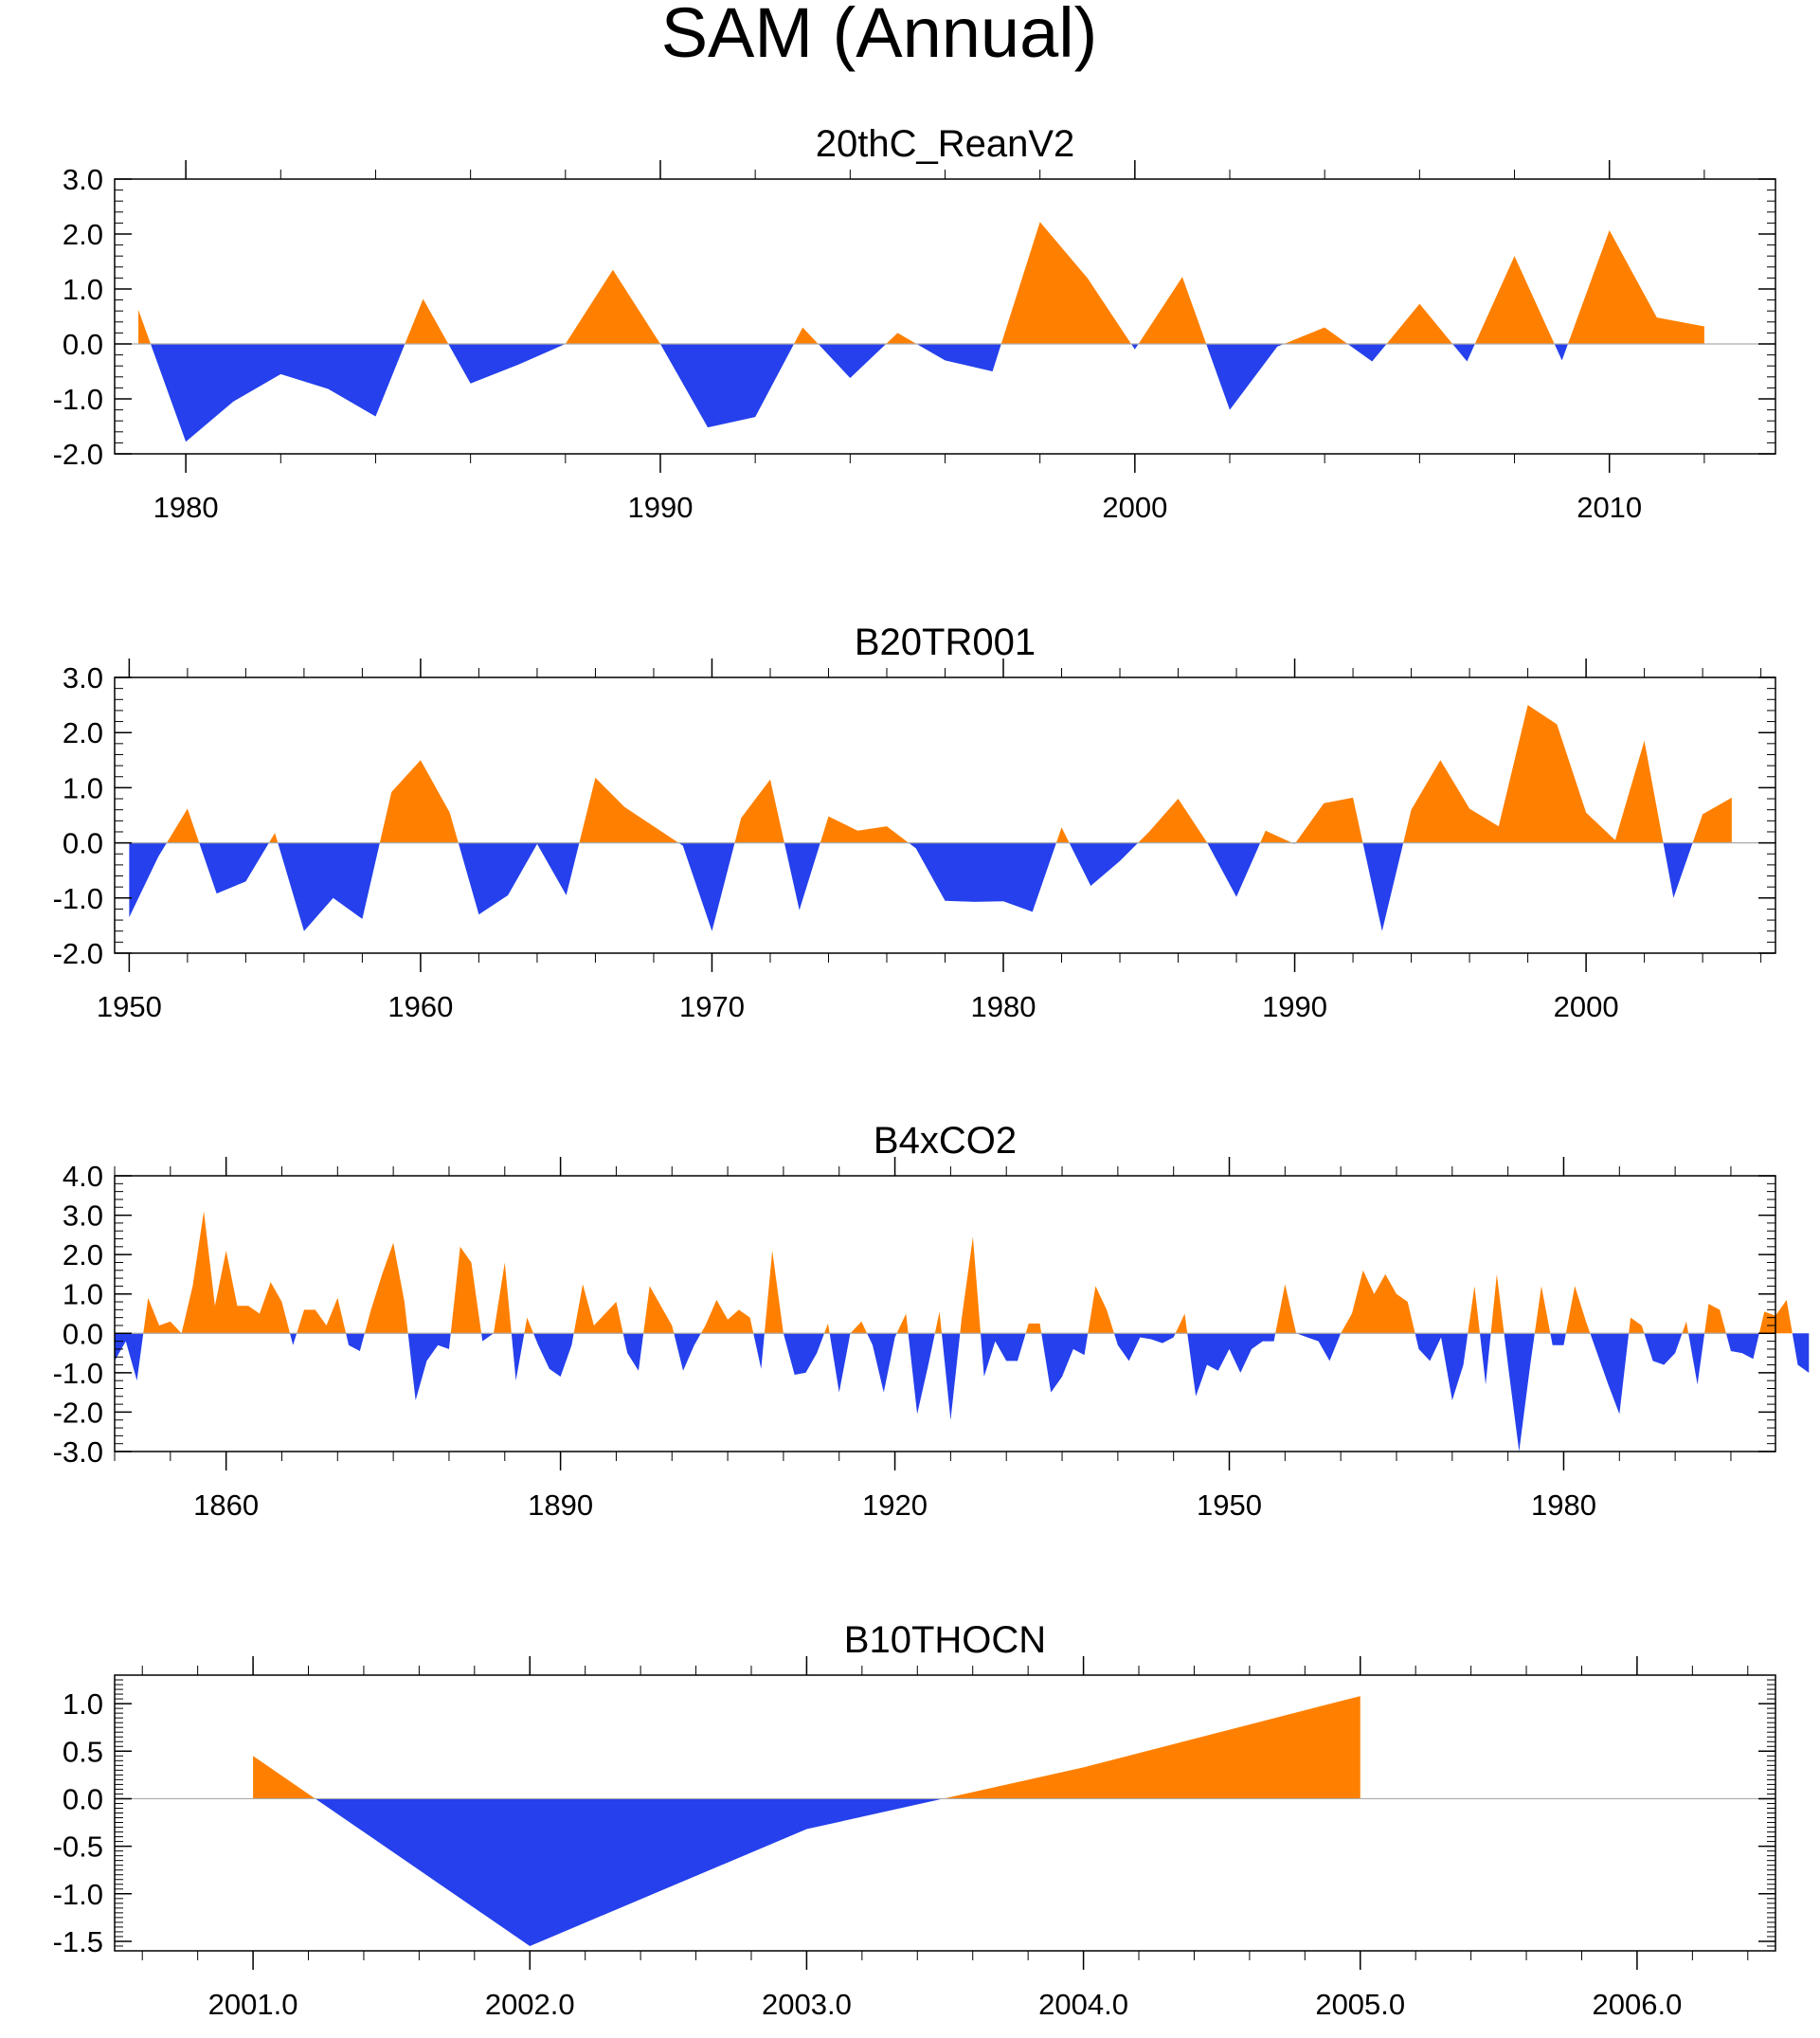 This screenshot has width=1820, height=2038. What do you see at coordinates (712, 1006) in the screenshot?
I see `x-tick-label: 1970` at bounding box center [712, 1006].